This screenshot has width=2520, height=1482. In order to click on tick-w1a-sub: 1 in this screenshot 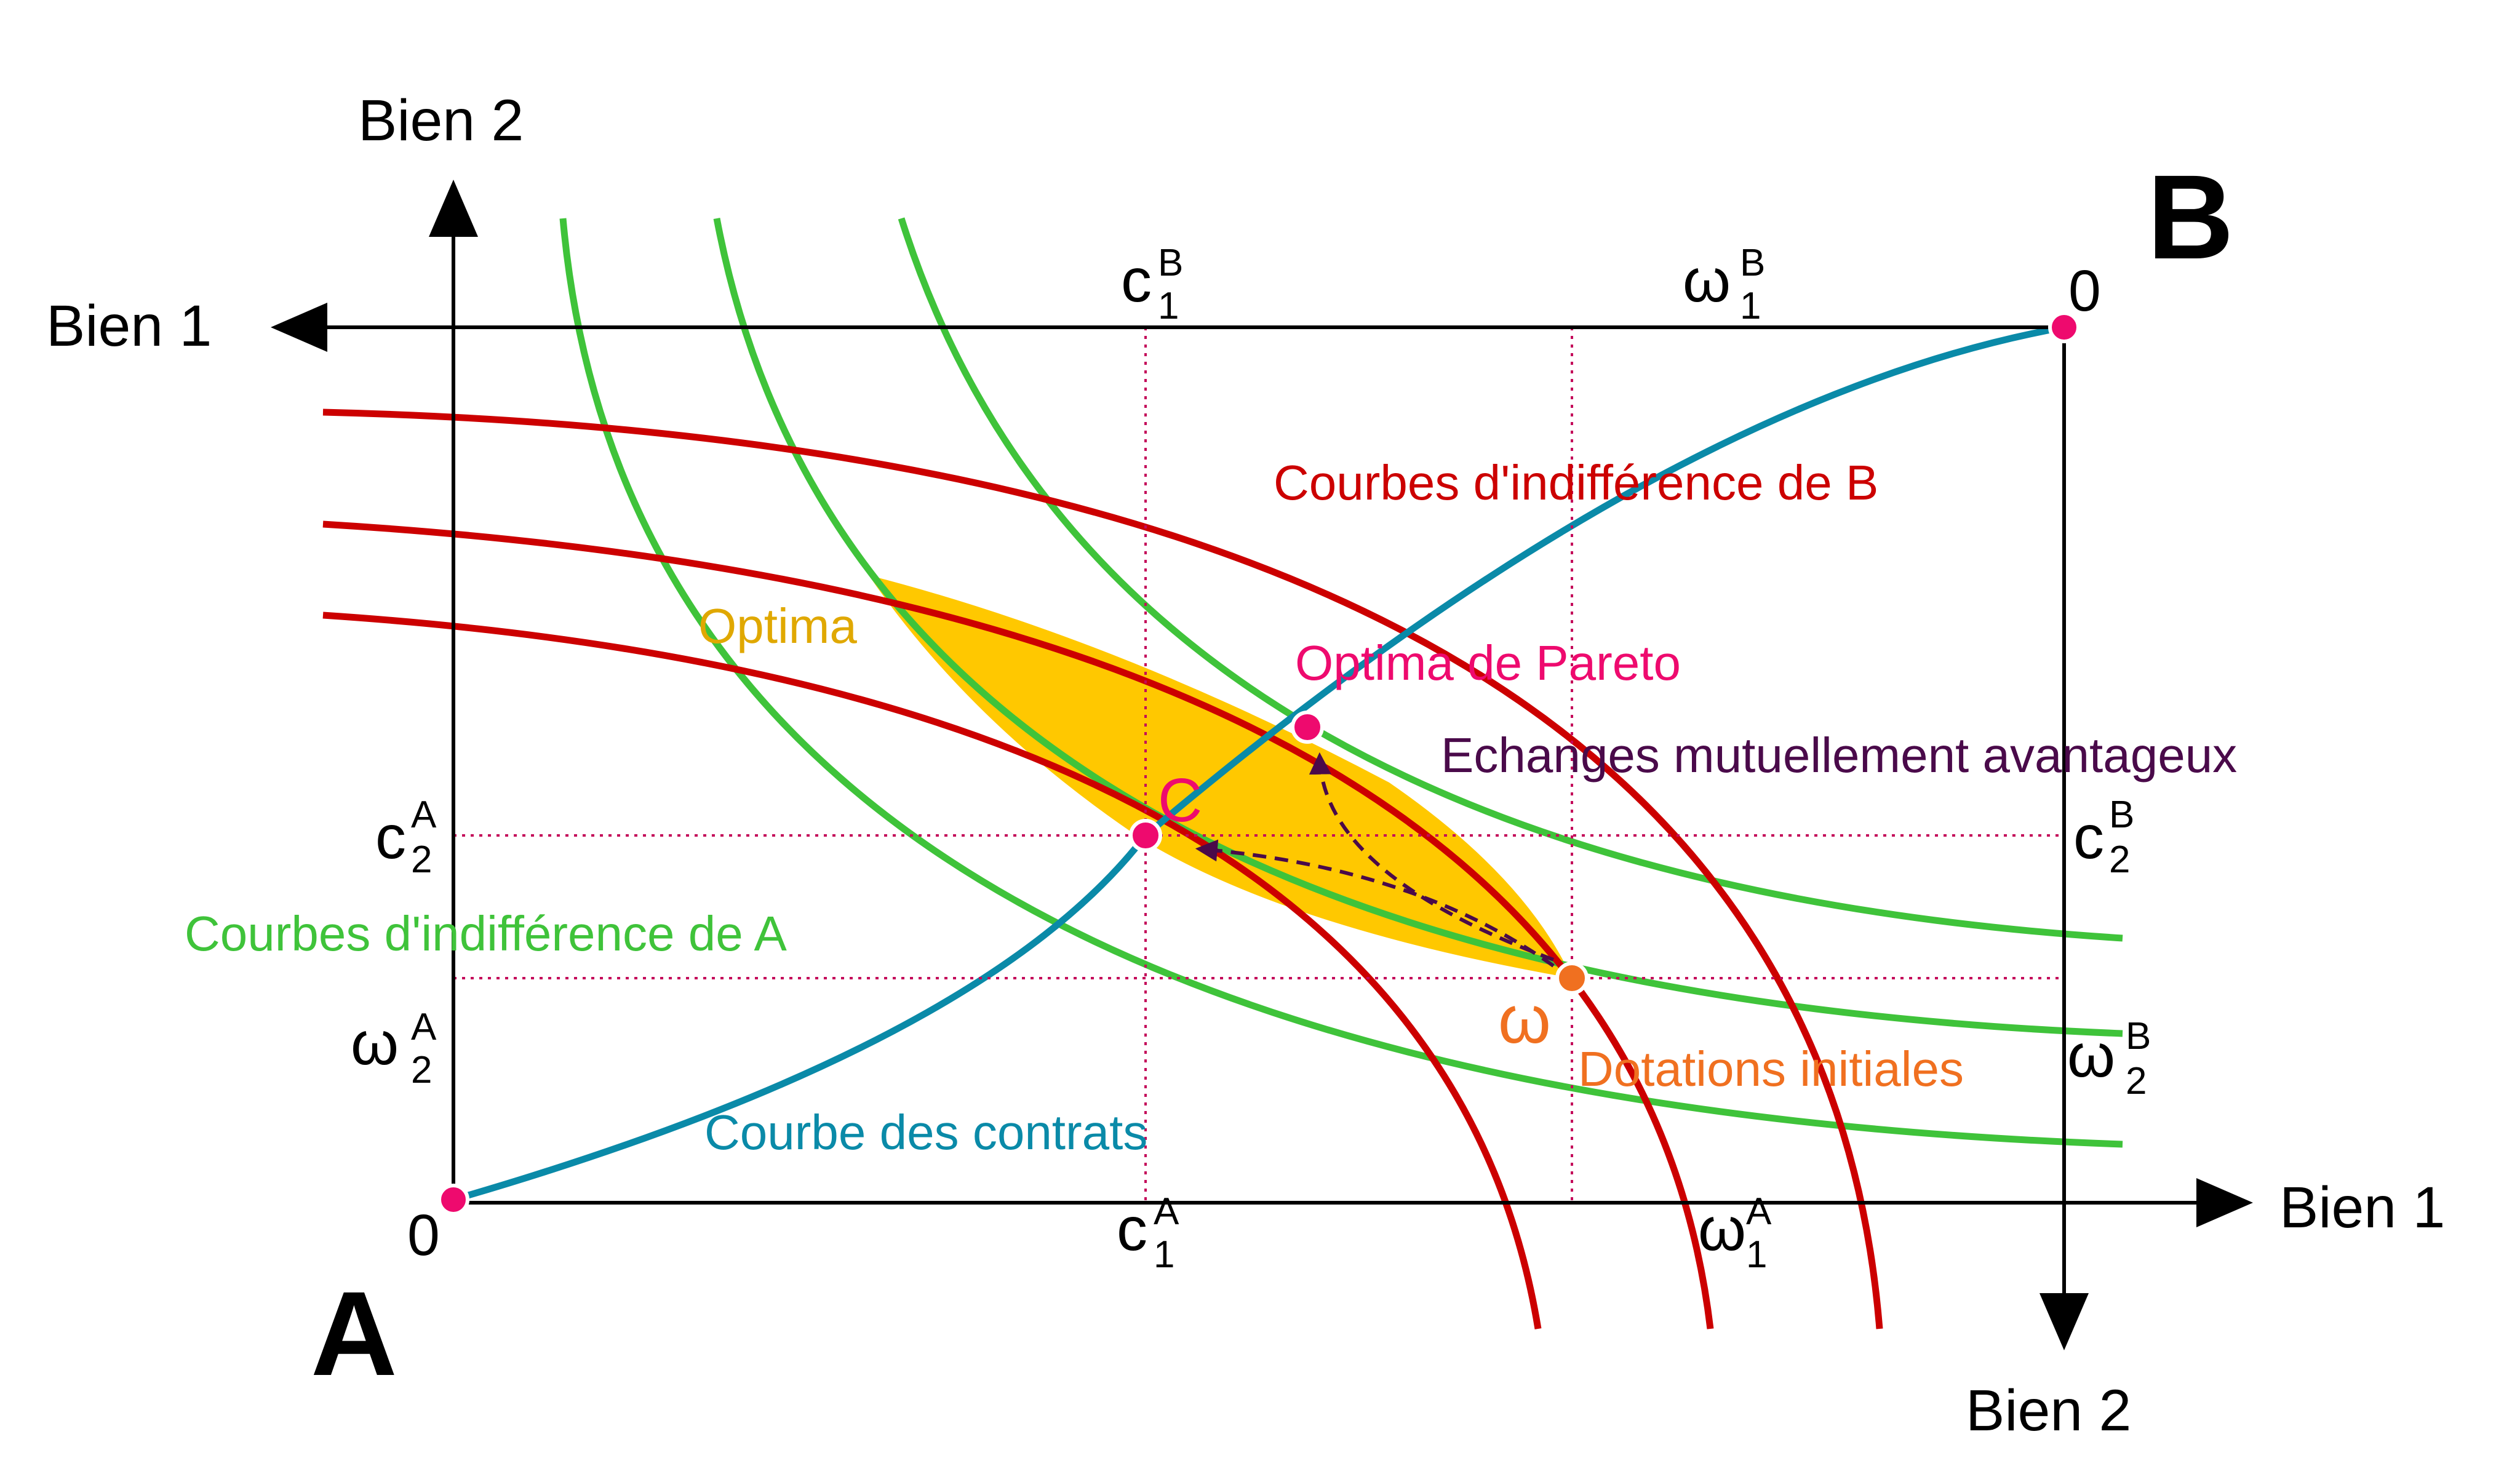, I will do `click(1756, 1254)`.